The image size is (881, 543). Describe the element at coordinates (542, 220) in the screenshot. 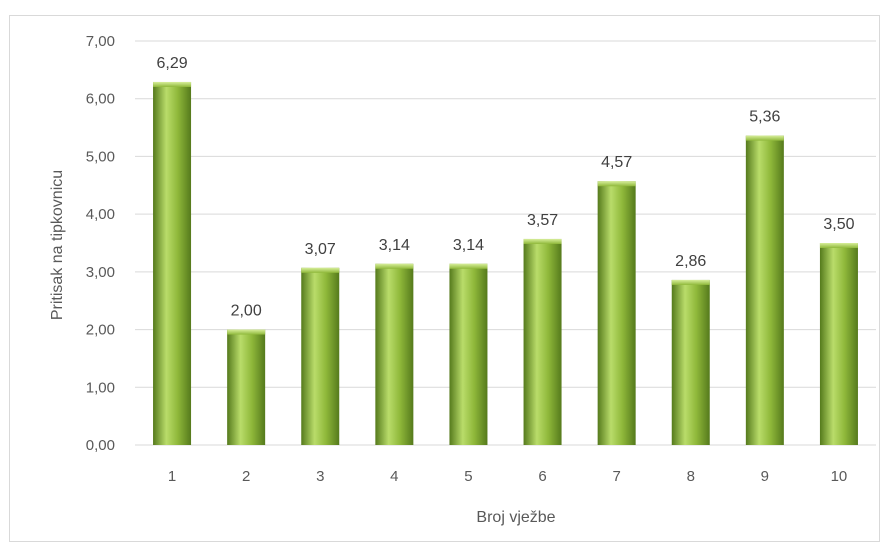

I see `data-label: 3,57` at that location.